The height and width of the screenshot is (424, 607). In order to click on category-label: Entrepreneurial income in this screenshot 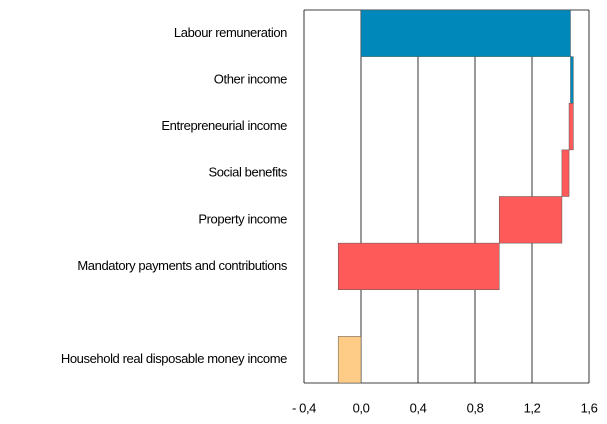, I will do `click(224, 125)`.